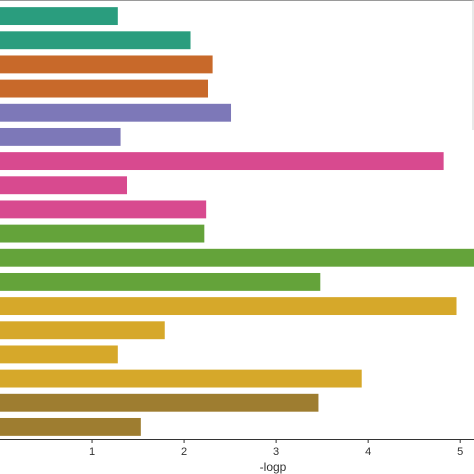  What do you see at coordinates (368, 452) in the screenshot?
I see `x-tick-label-4: 4` at bounding box center [368, 452].